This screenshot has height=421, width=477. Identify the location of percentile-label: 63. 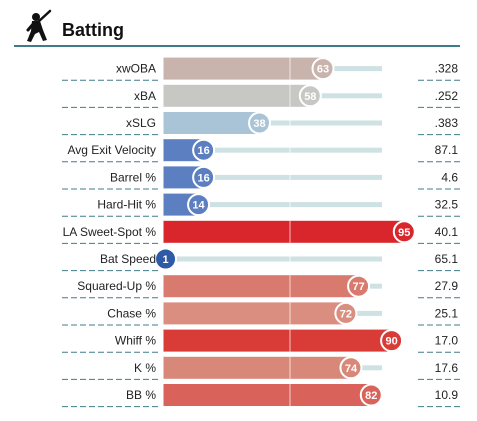
(323, 70).